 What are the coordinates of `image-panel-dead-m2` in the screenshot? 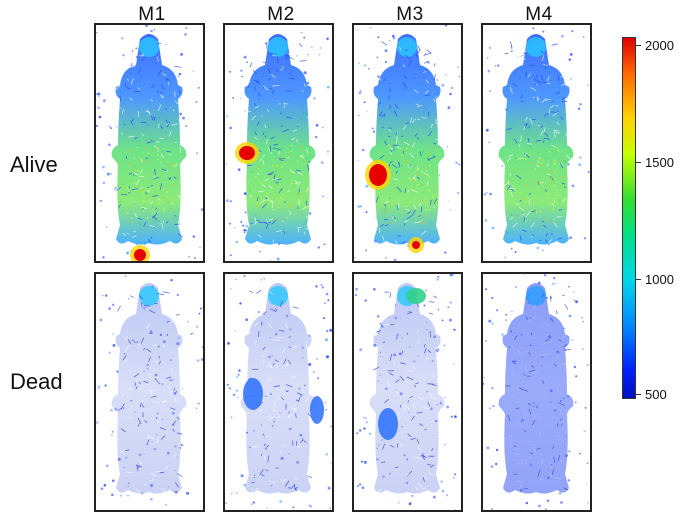 It's located at (278, 392).